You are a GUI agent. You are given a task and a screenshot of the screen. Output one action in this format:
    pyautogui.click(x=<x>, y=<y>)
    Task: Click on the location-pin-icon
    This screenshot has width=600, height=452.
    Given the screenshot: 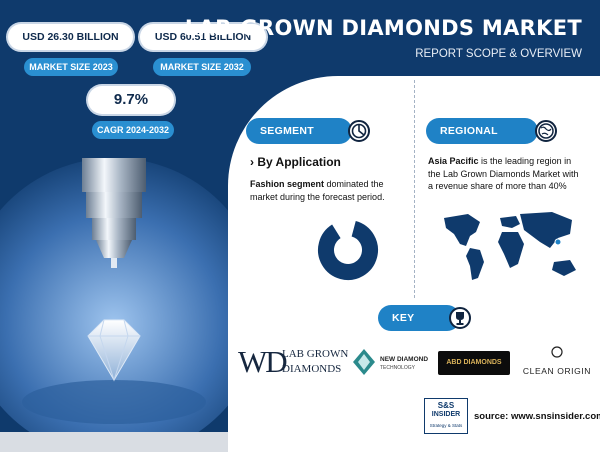 What is the action you would take?
    pyautogui.click(x=558, y=242)
    